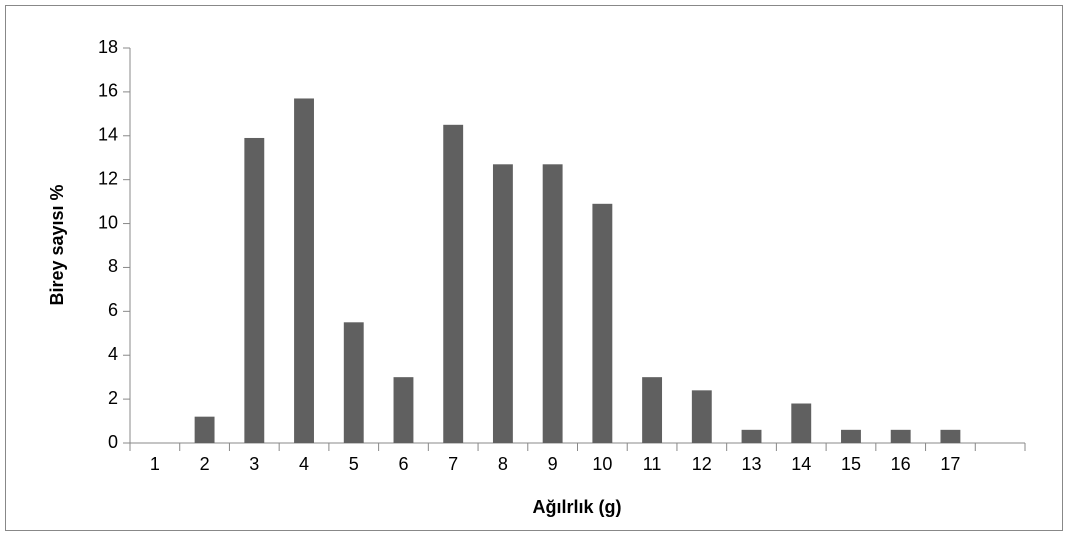  Describe the element at coordinates (453, 464) in the screenshot. I see `x-tick-label: 7` at that location.